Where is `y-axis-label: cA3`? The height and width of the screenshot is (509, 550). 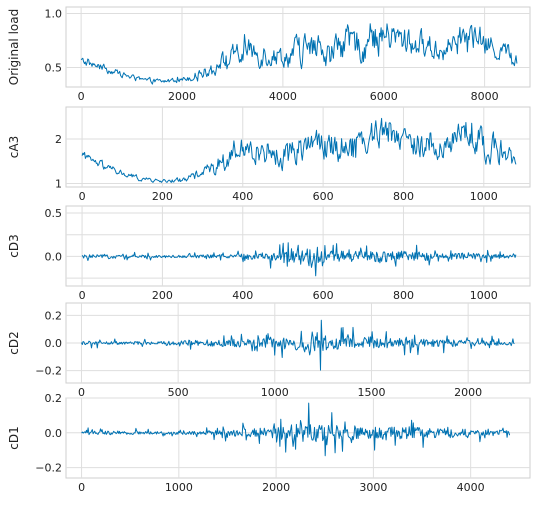
y-axis-label: cA3 is located at coordinates (14, 147).